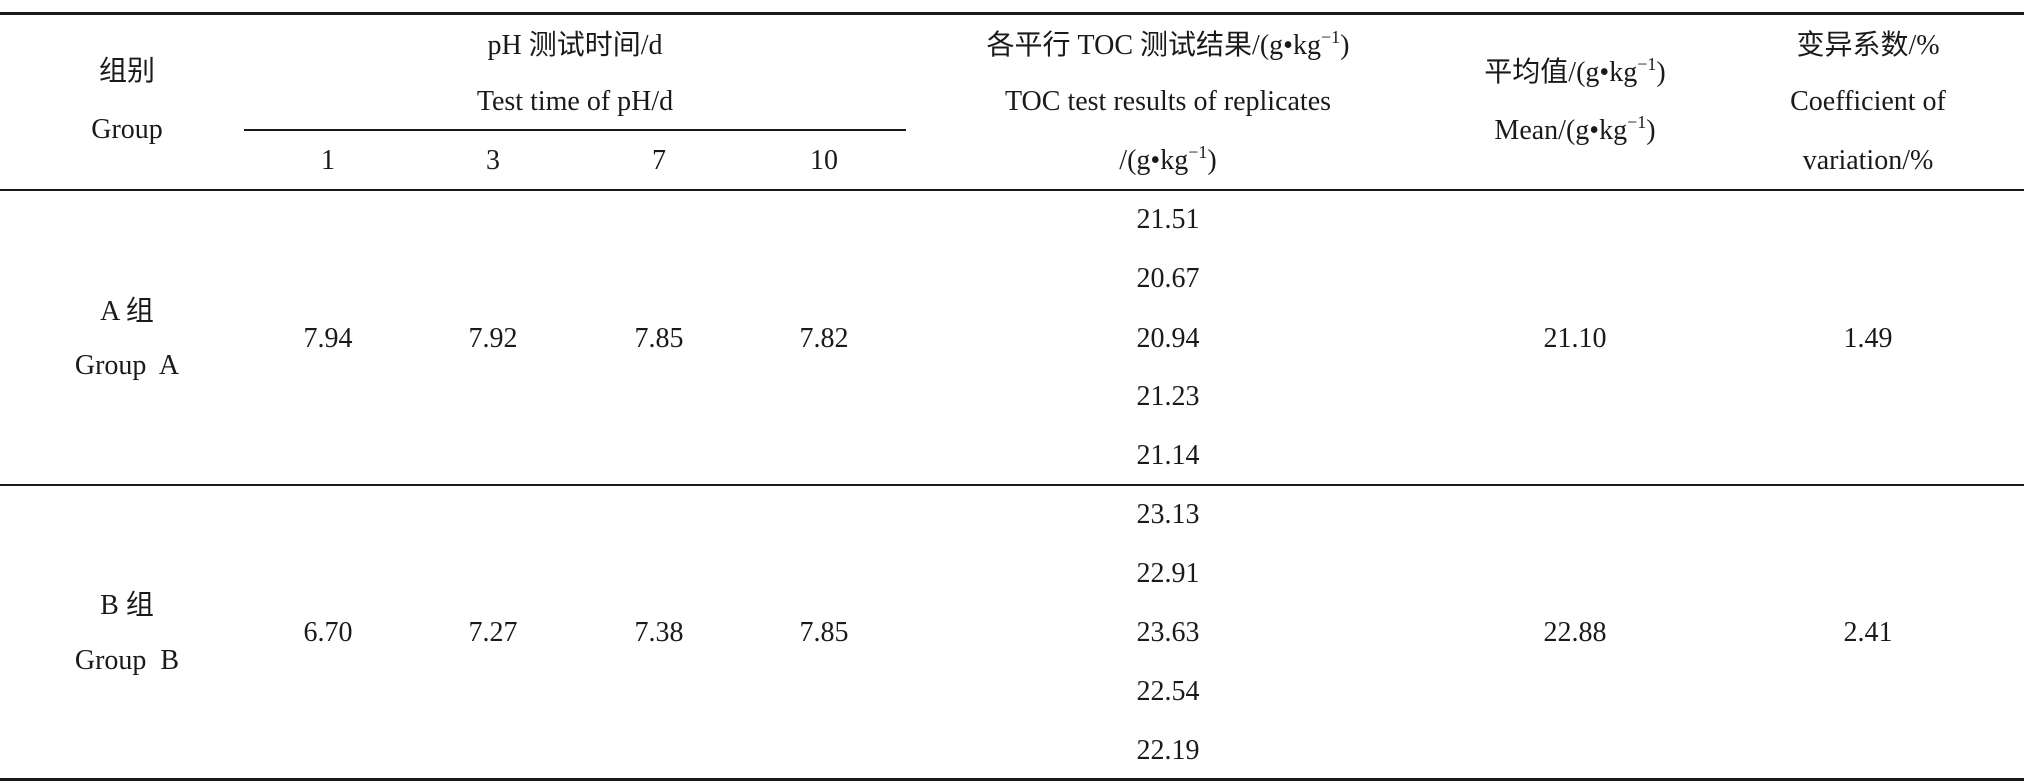 The height and width of the screenshot is (784, 2024). What do you see at coordinates (1575, 129) in the screenshot?
I see `header-mean-en: Mean/(g•kg−1)` at bounding box center [1575, 129].